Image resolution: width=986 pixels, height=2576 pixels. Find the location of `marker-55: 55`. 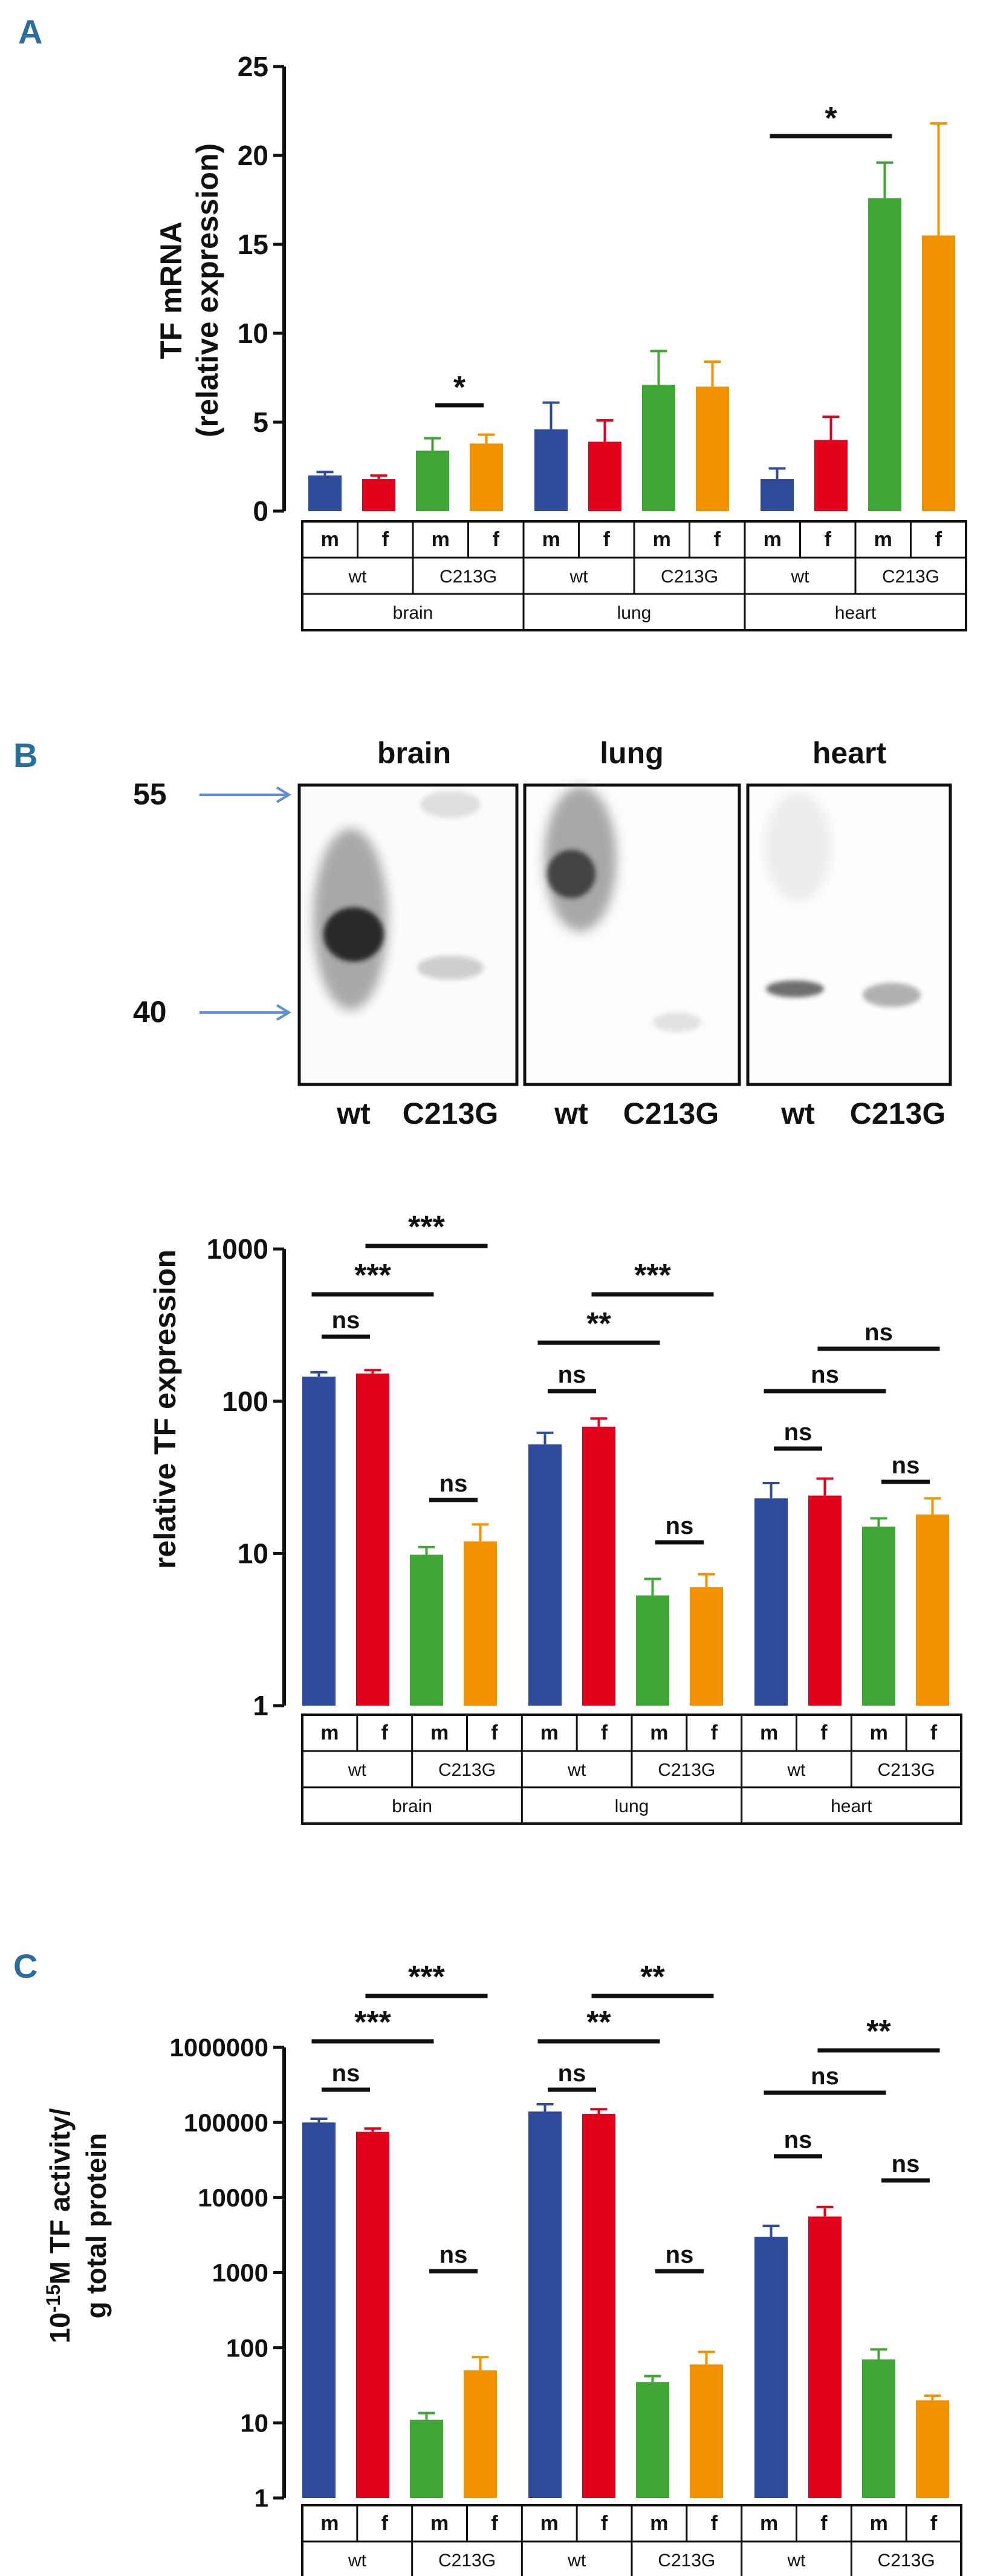

marker-55: 55 is located at coordinates (150, 794).